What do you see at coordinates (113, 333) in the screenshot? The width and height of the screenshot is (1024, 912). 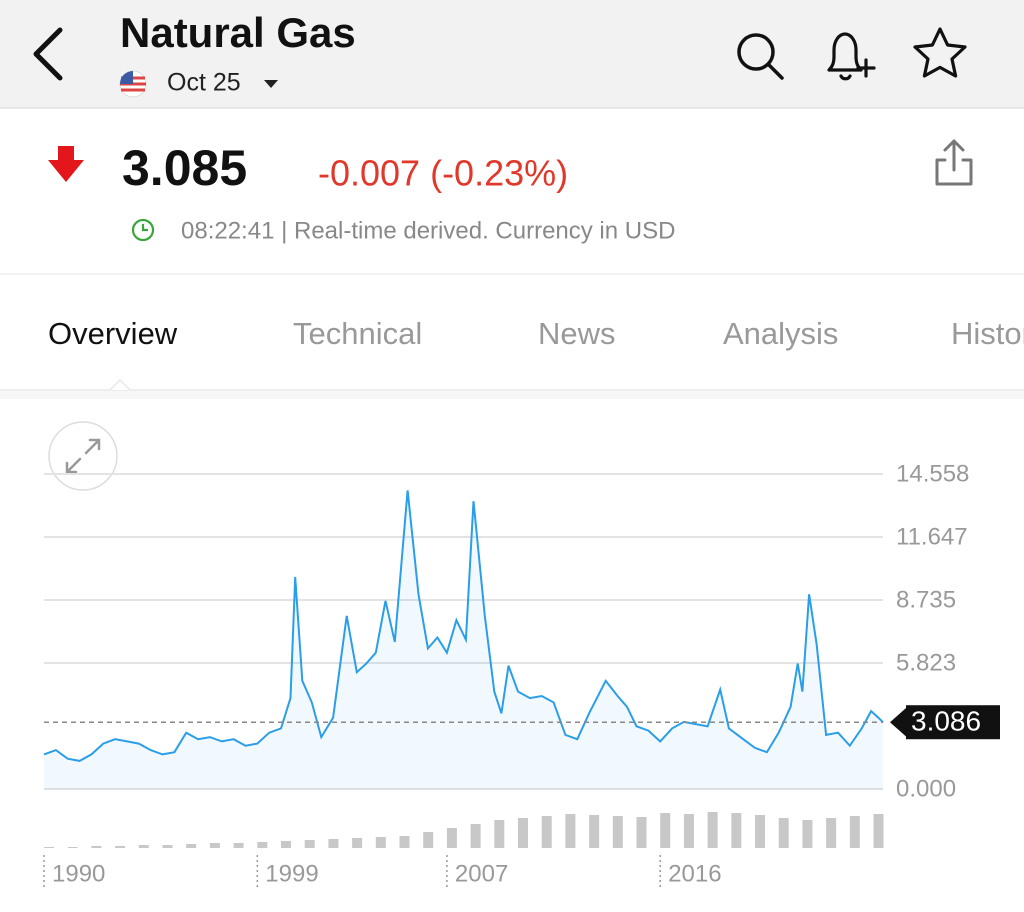 I see `tab: Overview` at bounding box center [113, 333].